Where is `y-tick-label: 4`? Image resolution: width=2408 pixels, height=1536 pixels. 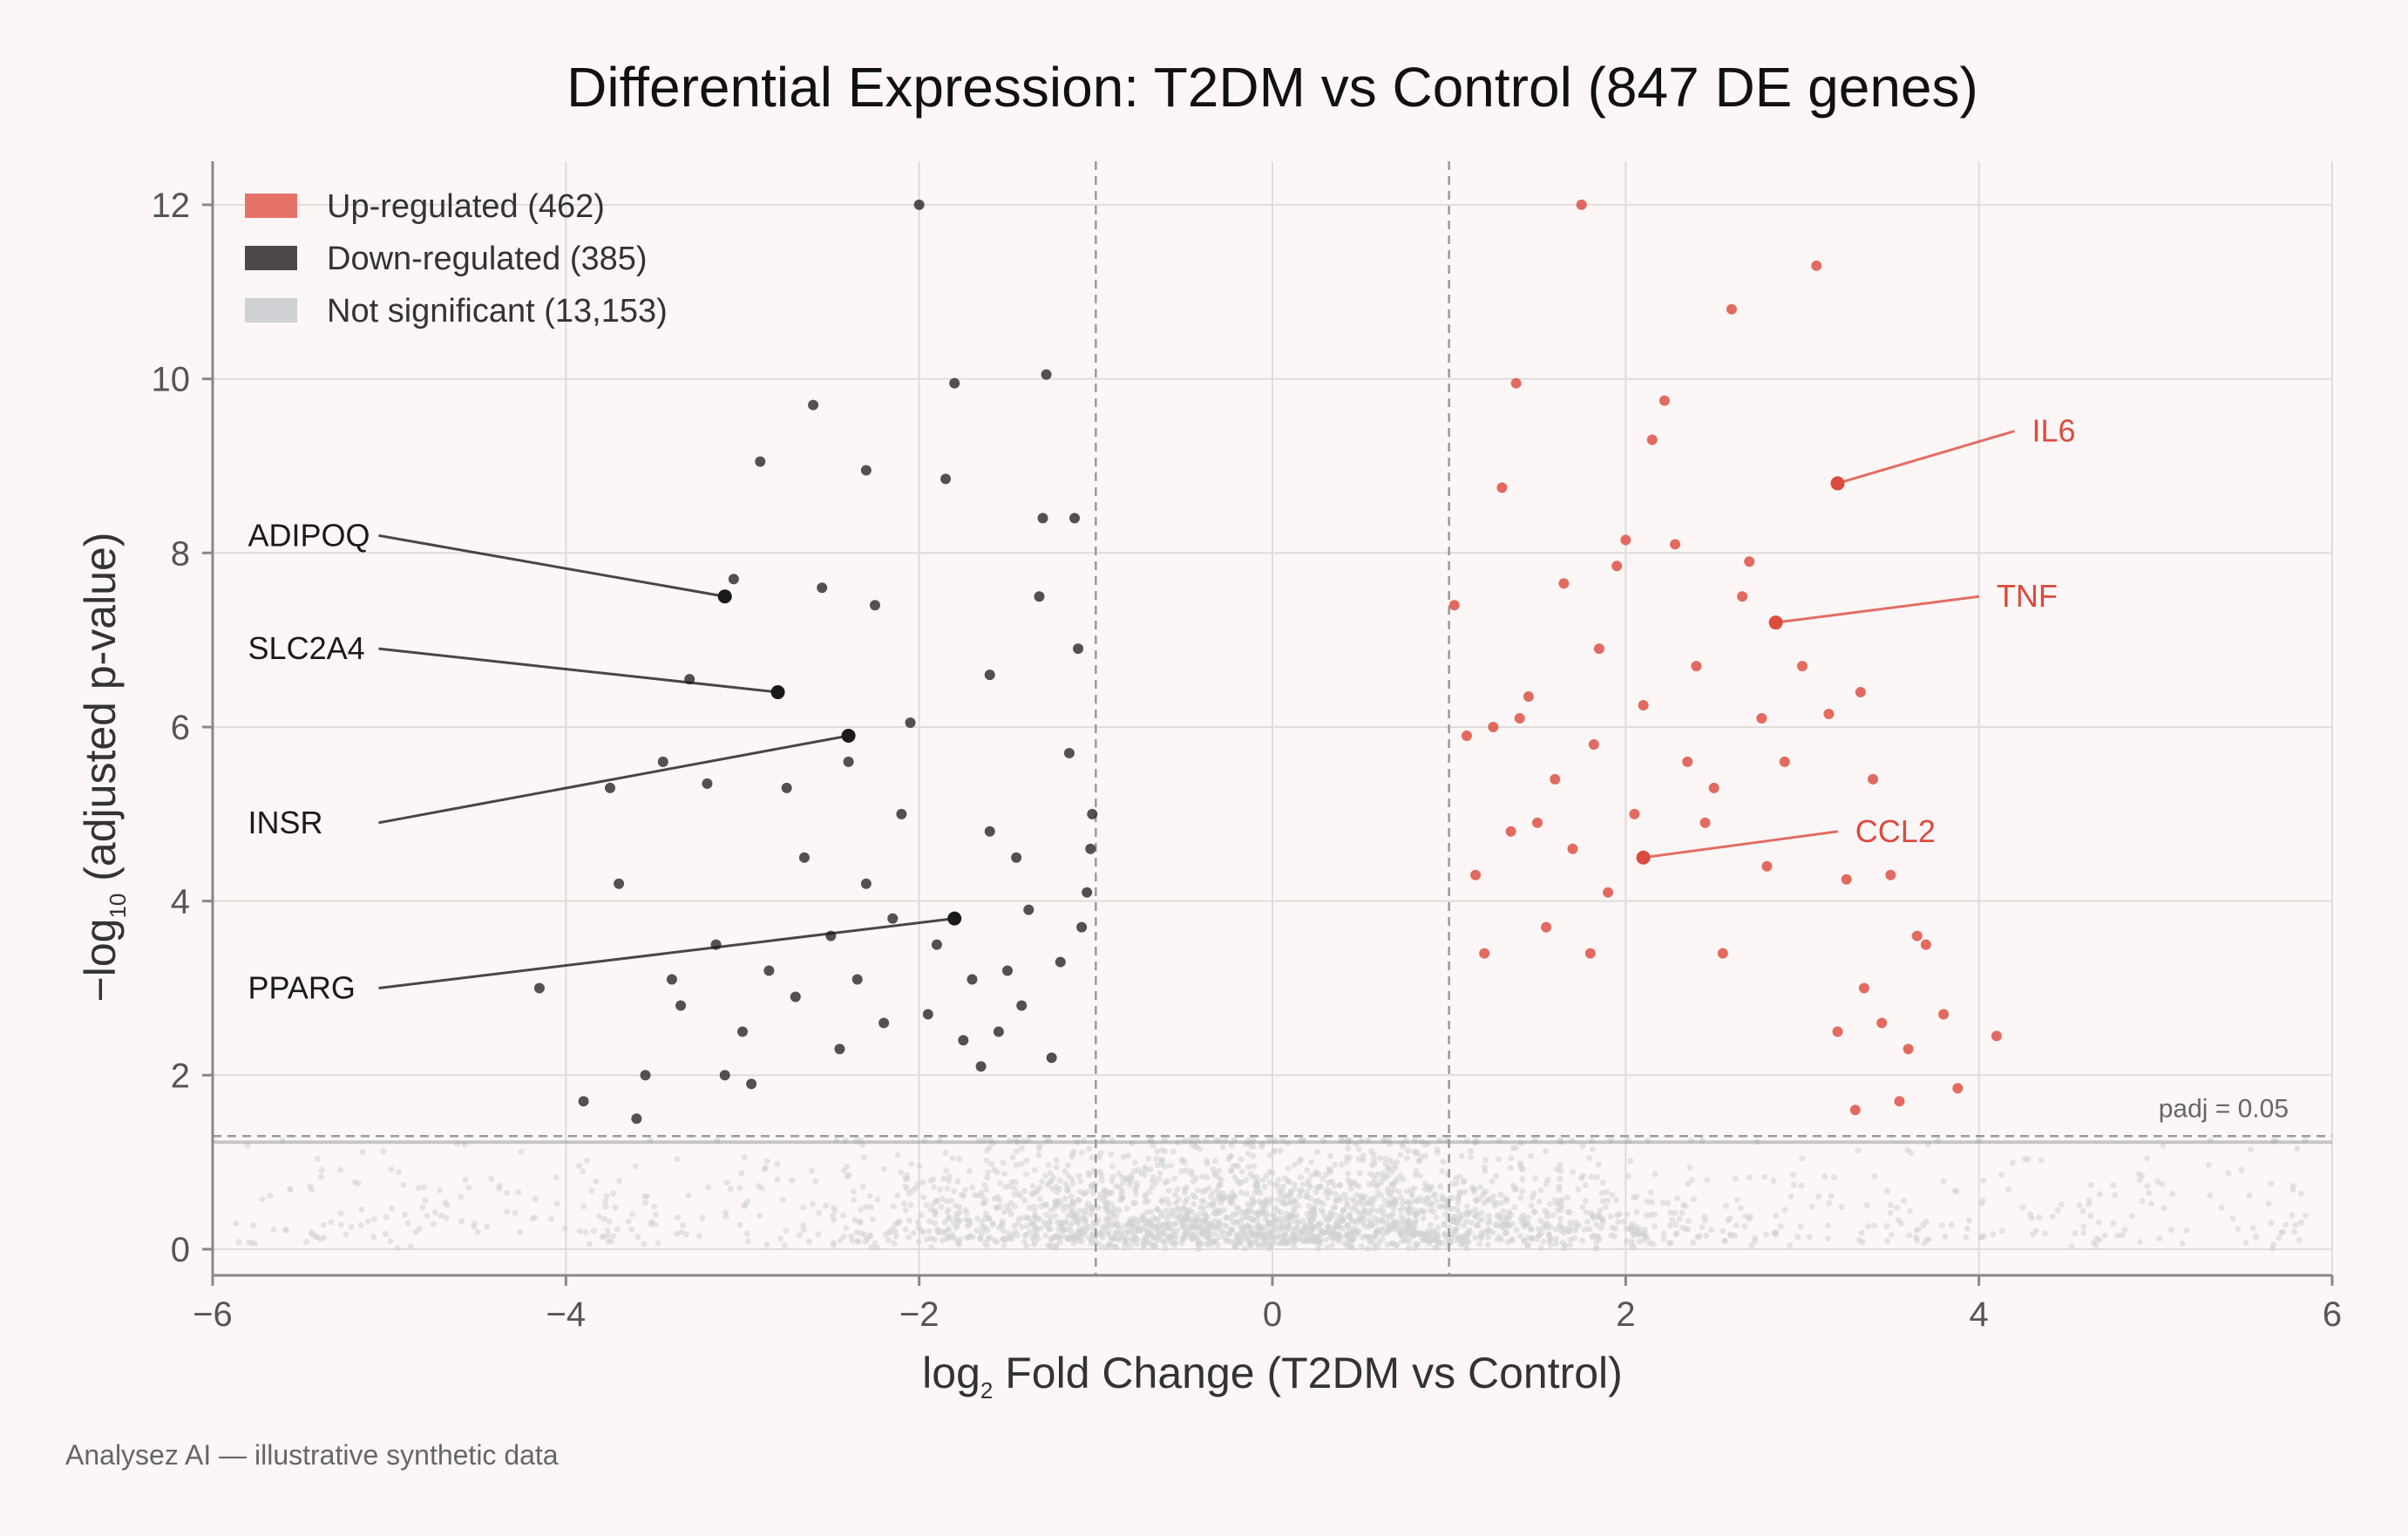 y-tick-label: 4 is located at coordinates (180, 902).